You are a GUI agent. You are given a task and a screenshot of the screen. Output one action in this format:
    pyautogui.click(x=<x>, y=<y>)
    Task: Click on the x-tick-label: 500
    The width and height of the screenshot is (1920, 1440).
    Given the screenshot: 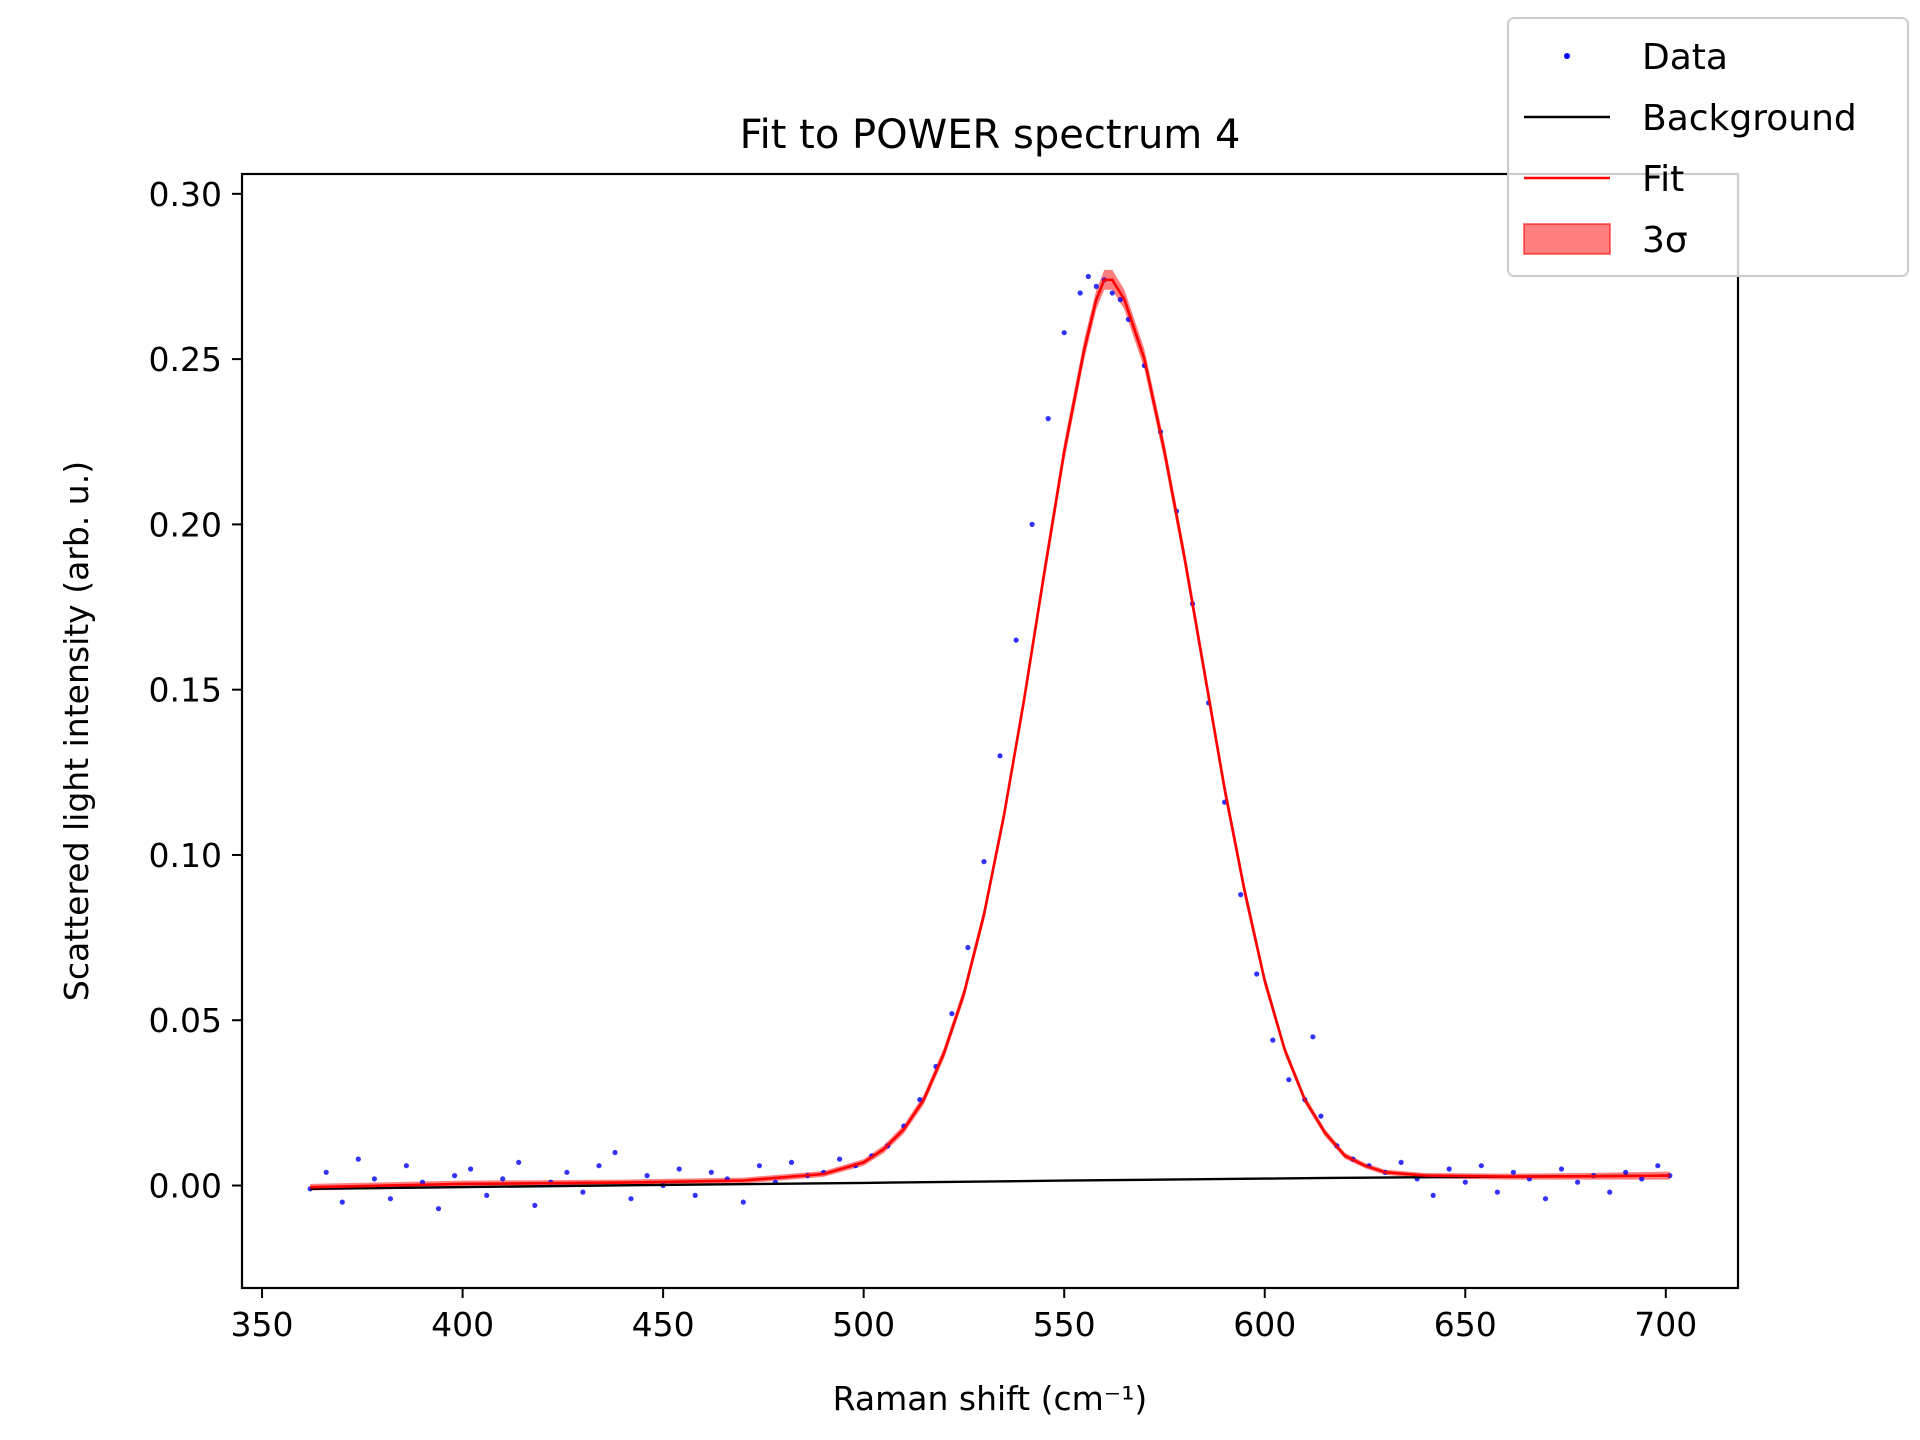 What is the action you would take?
    pyautogui.click(x=863, y=1324)
    